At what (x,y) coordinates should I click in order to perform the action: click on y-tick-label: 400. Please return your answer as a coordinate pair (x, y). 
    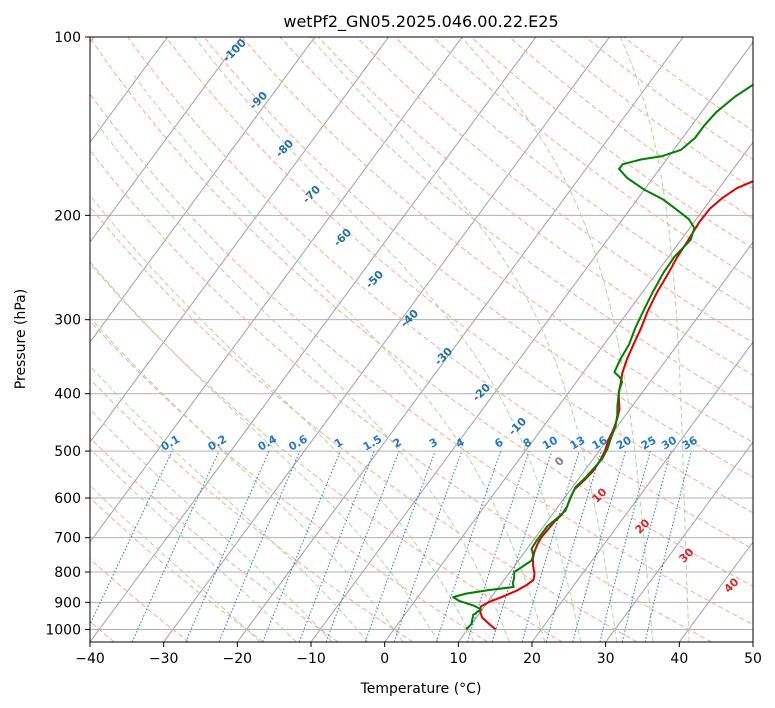
    Looking at the image, I should click on (67, 395).